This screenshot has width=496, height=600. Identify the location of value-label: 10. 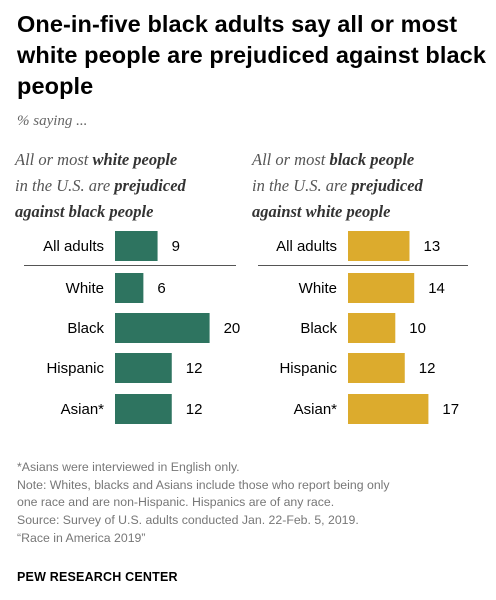
(417, 328).